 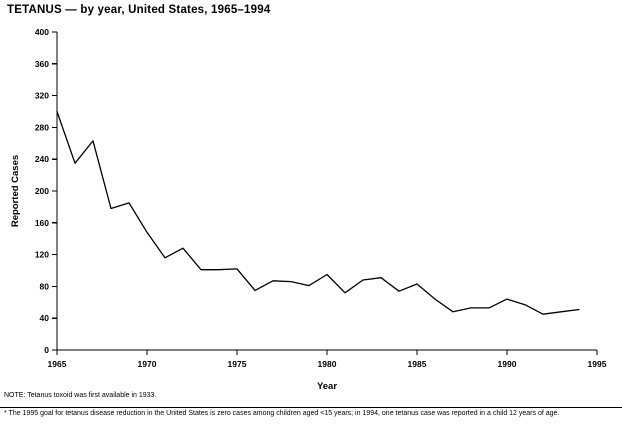 What do you see at coordinates (46, 350) in the screenshot?
I see `y-tick-label: 0` at bounding box center [46, 350].